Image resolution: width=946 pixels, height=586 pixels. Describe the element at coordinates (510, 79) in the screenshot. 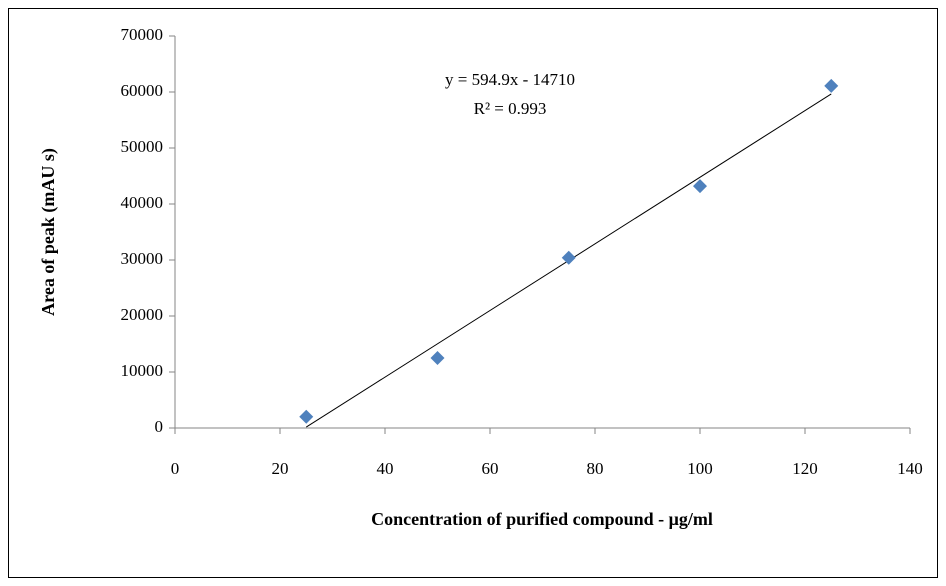

I see `trendline-equation: y = 594.9x - 14710` at that location.